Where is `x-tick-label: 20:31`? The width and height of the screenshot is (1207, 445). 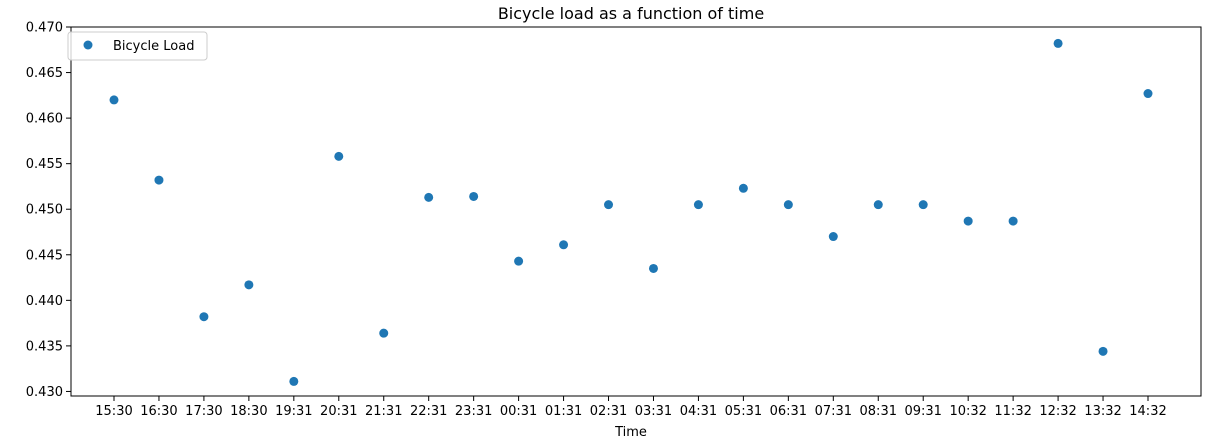
x-tick-label: 20:31 is located at coordinates (338, 411).